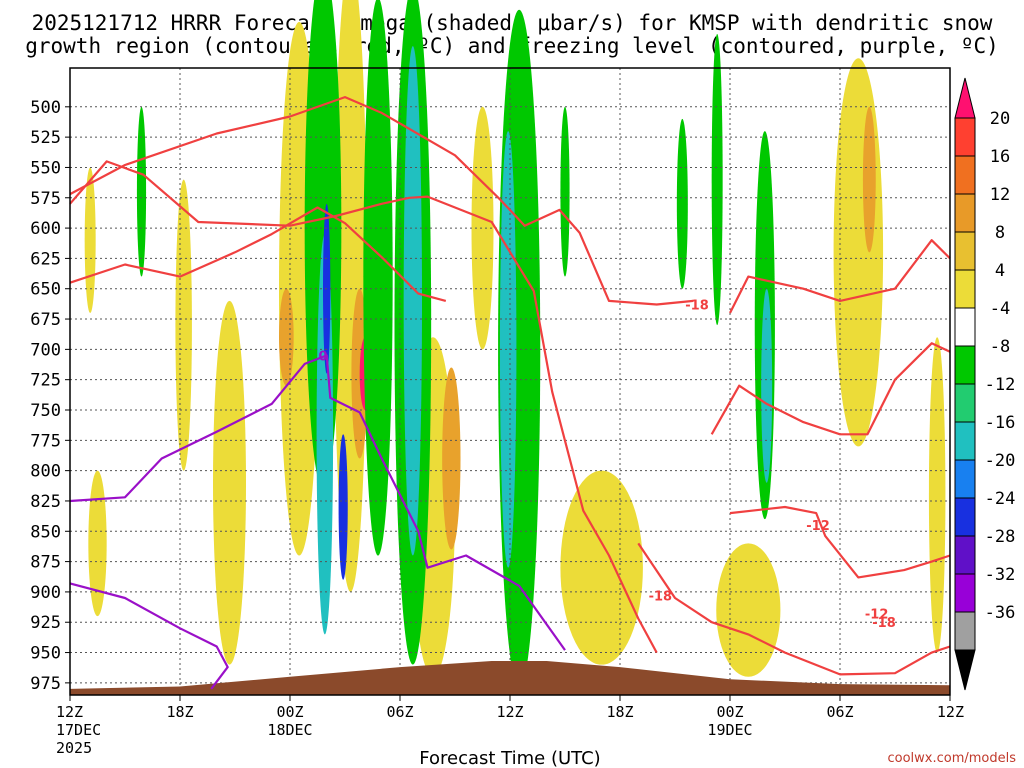 This screenshot has height=768, width=1024. I want to click on x-tick-date: 18DEC, so click(289, 730).